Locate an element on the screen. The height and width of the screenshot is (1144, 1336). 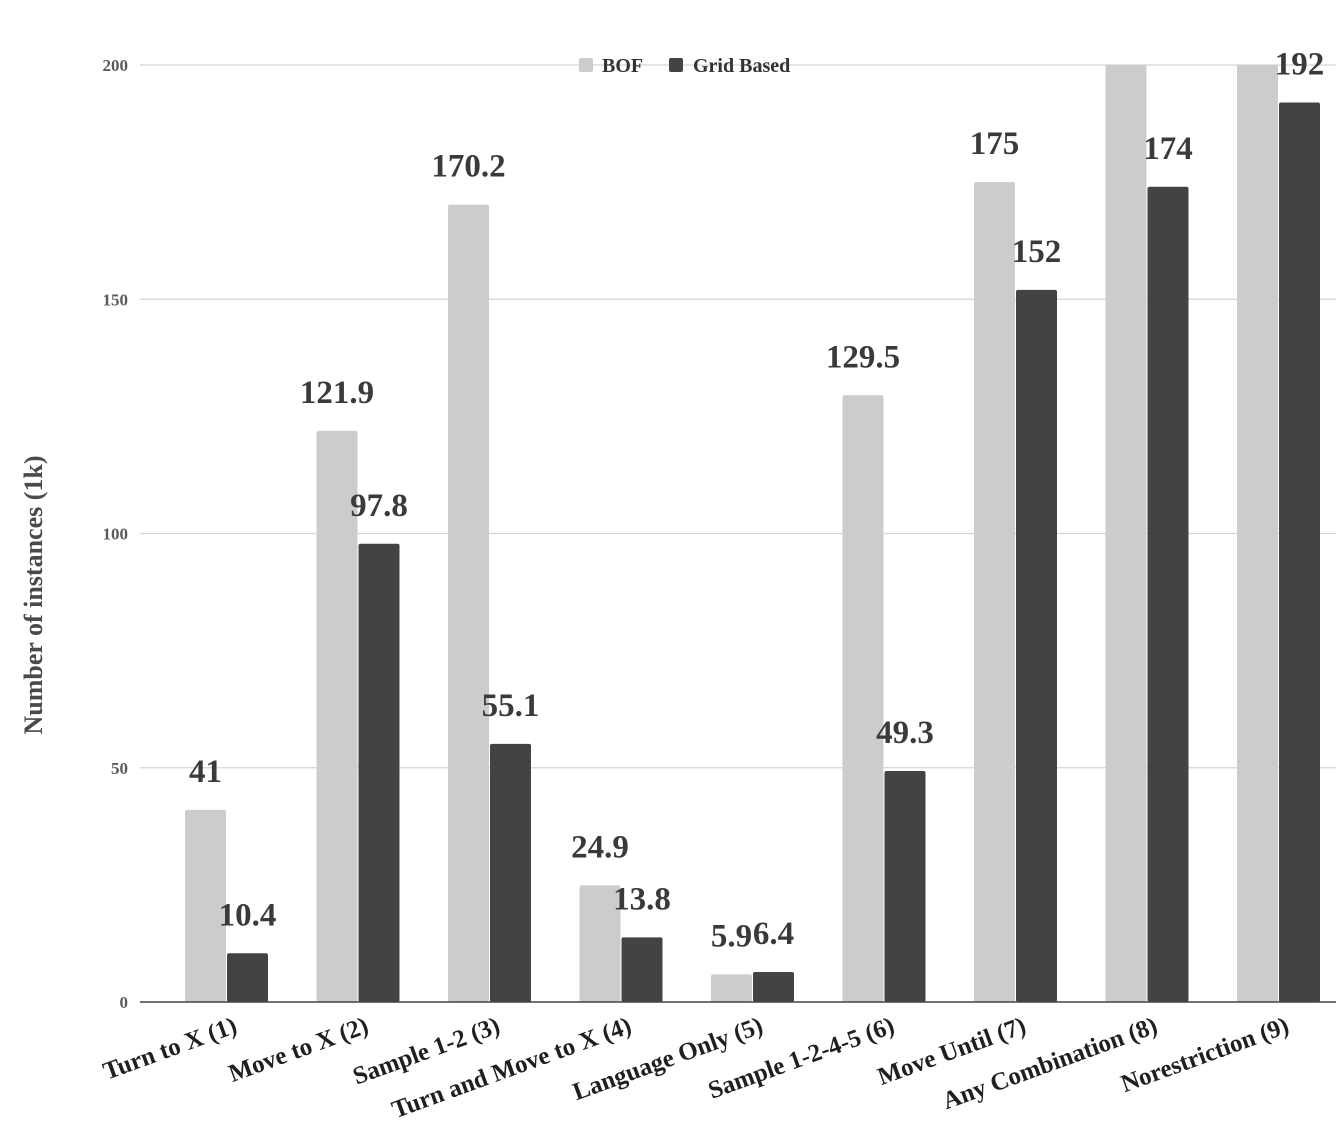
y-tick-150: 150 is located at coordinates (116, 299).